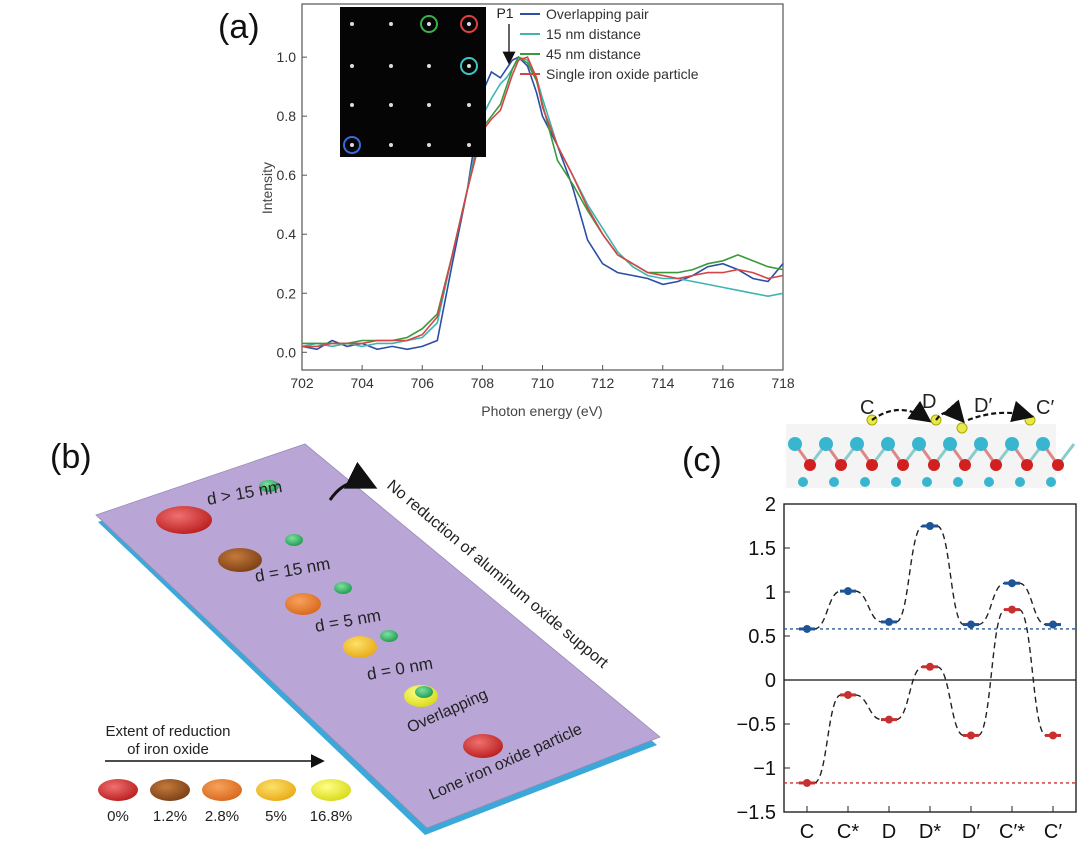 The image size is (1080, 842). I want to click on chart-c-xtick-label: D*, so click(930, 831).